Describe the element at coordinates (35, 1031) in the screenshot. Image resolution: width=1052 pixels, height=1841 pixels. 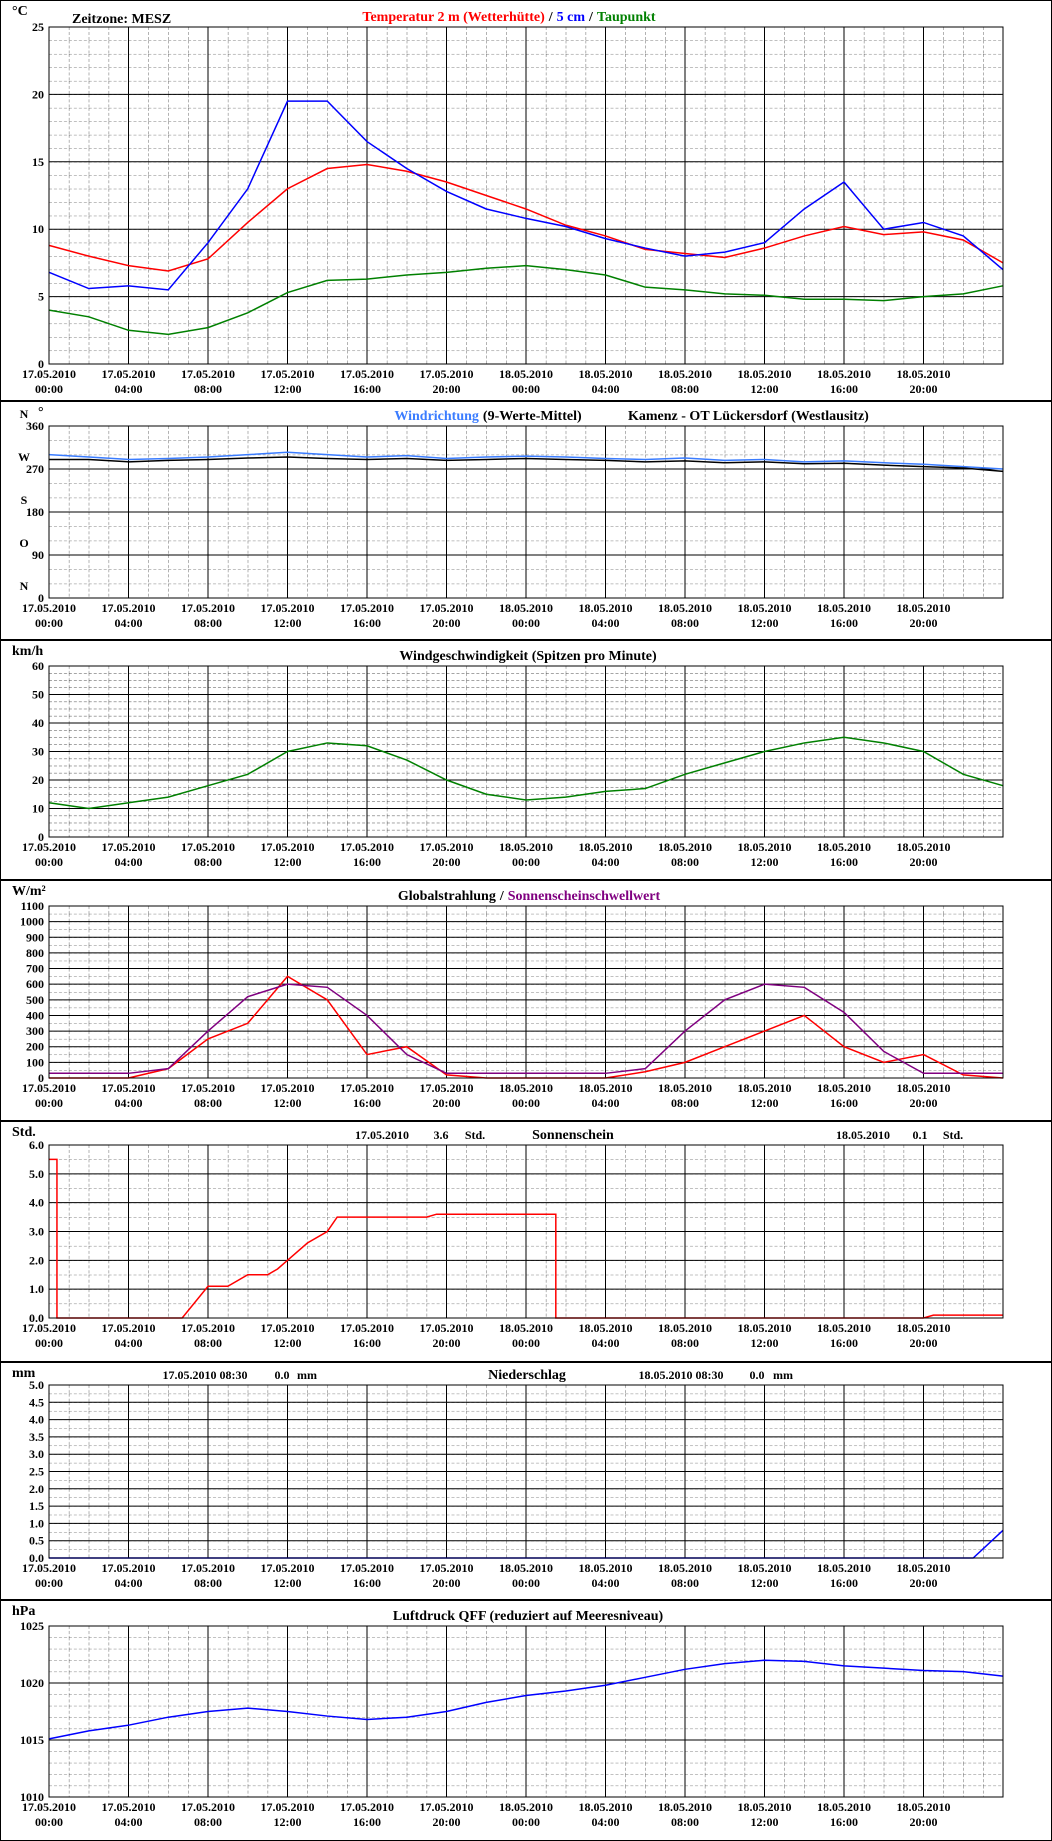
I see `y-tick-label: 300` at that location.